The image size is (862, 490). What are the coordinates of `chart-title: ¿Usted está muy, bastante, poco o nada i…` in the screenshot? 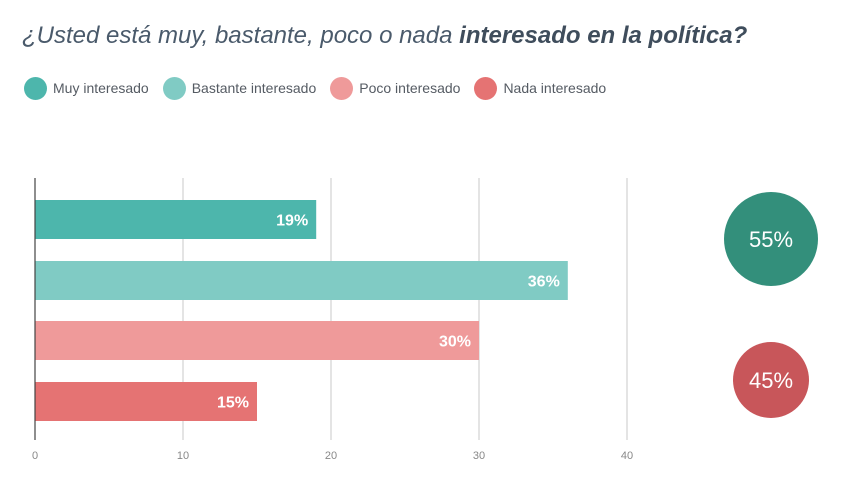 It's located at (384, 36).